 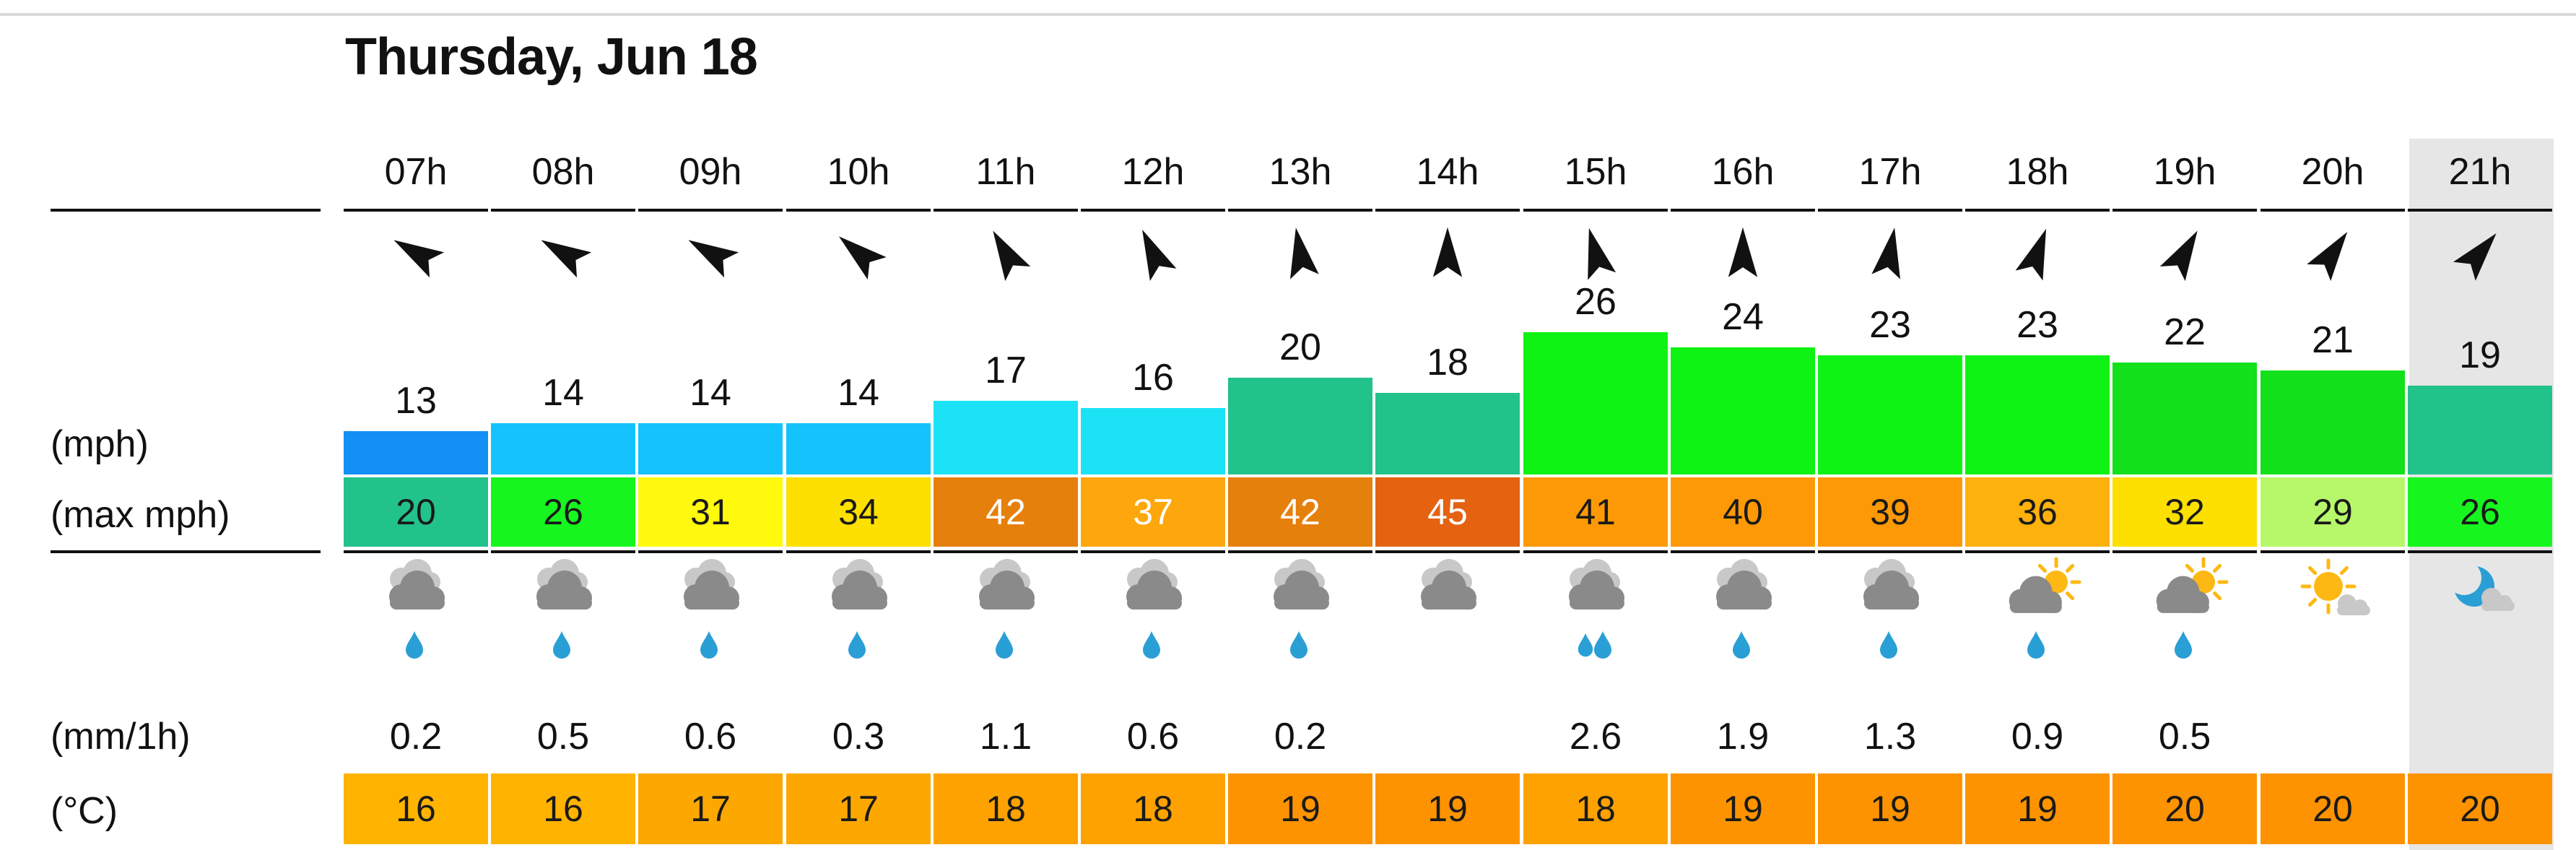 What do you see at coordinates (416, 808) in the screenshot?
I see `temperature-cell: 16` at bounding box center [416, 808].